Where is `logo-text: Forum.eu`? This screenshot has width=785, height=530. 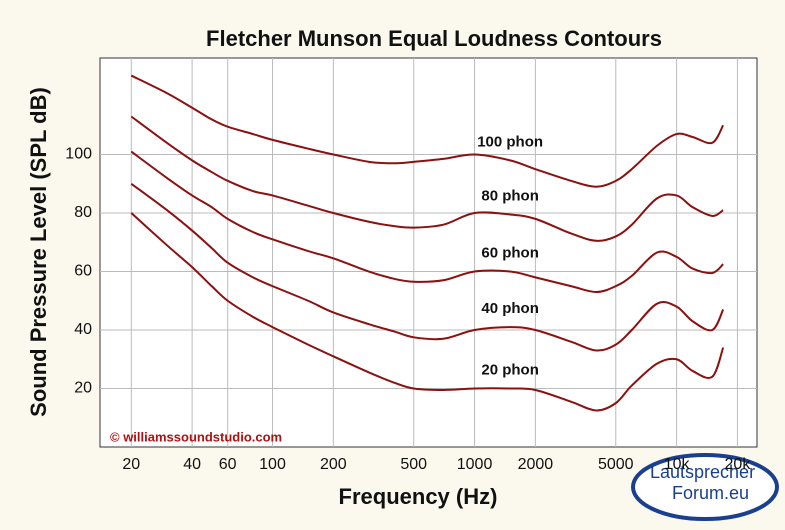
logo-text: Forum.eu is located at coordinates (710, 493).